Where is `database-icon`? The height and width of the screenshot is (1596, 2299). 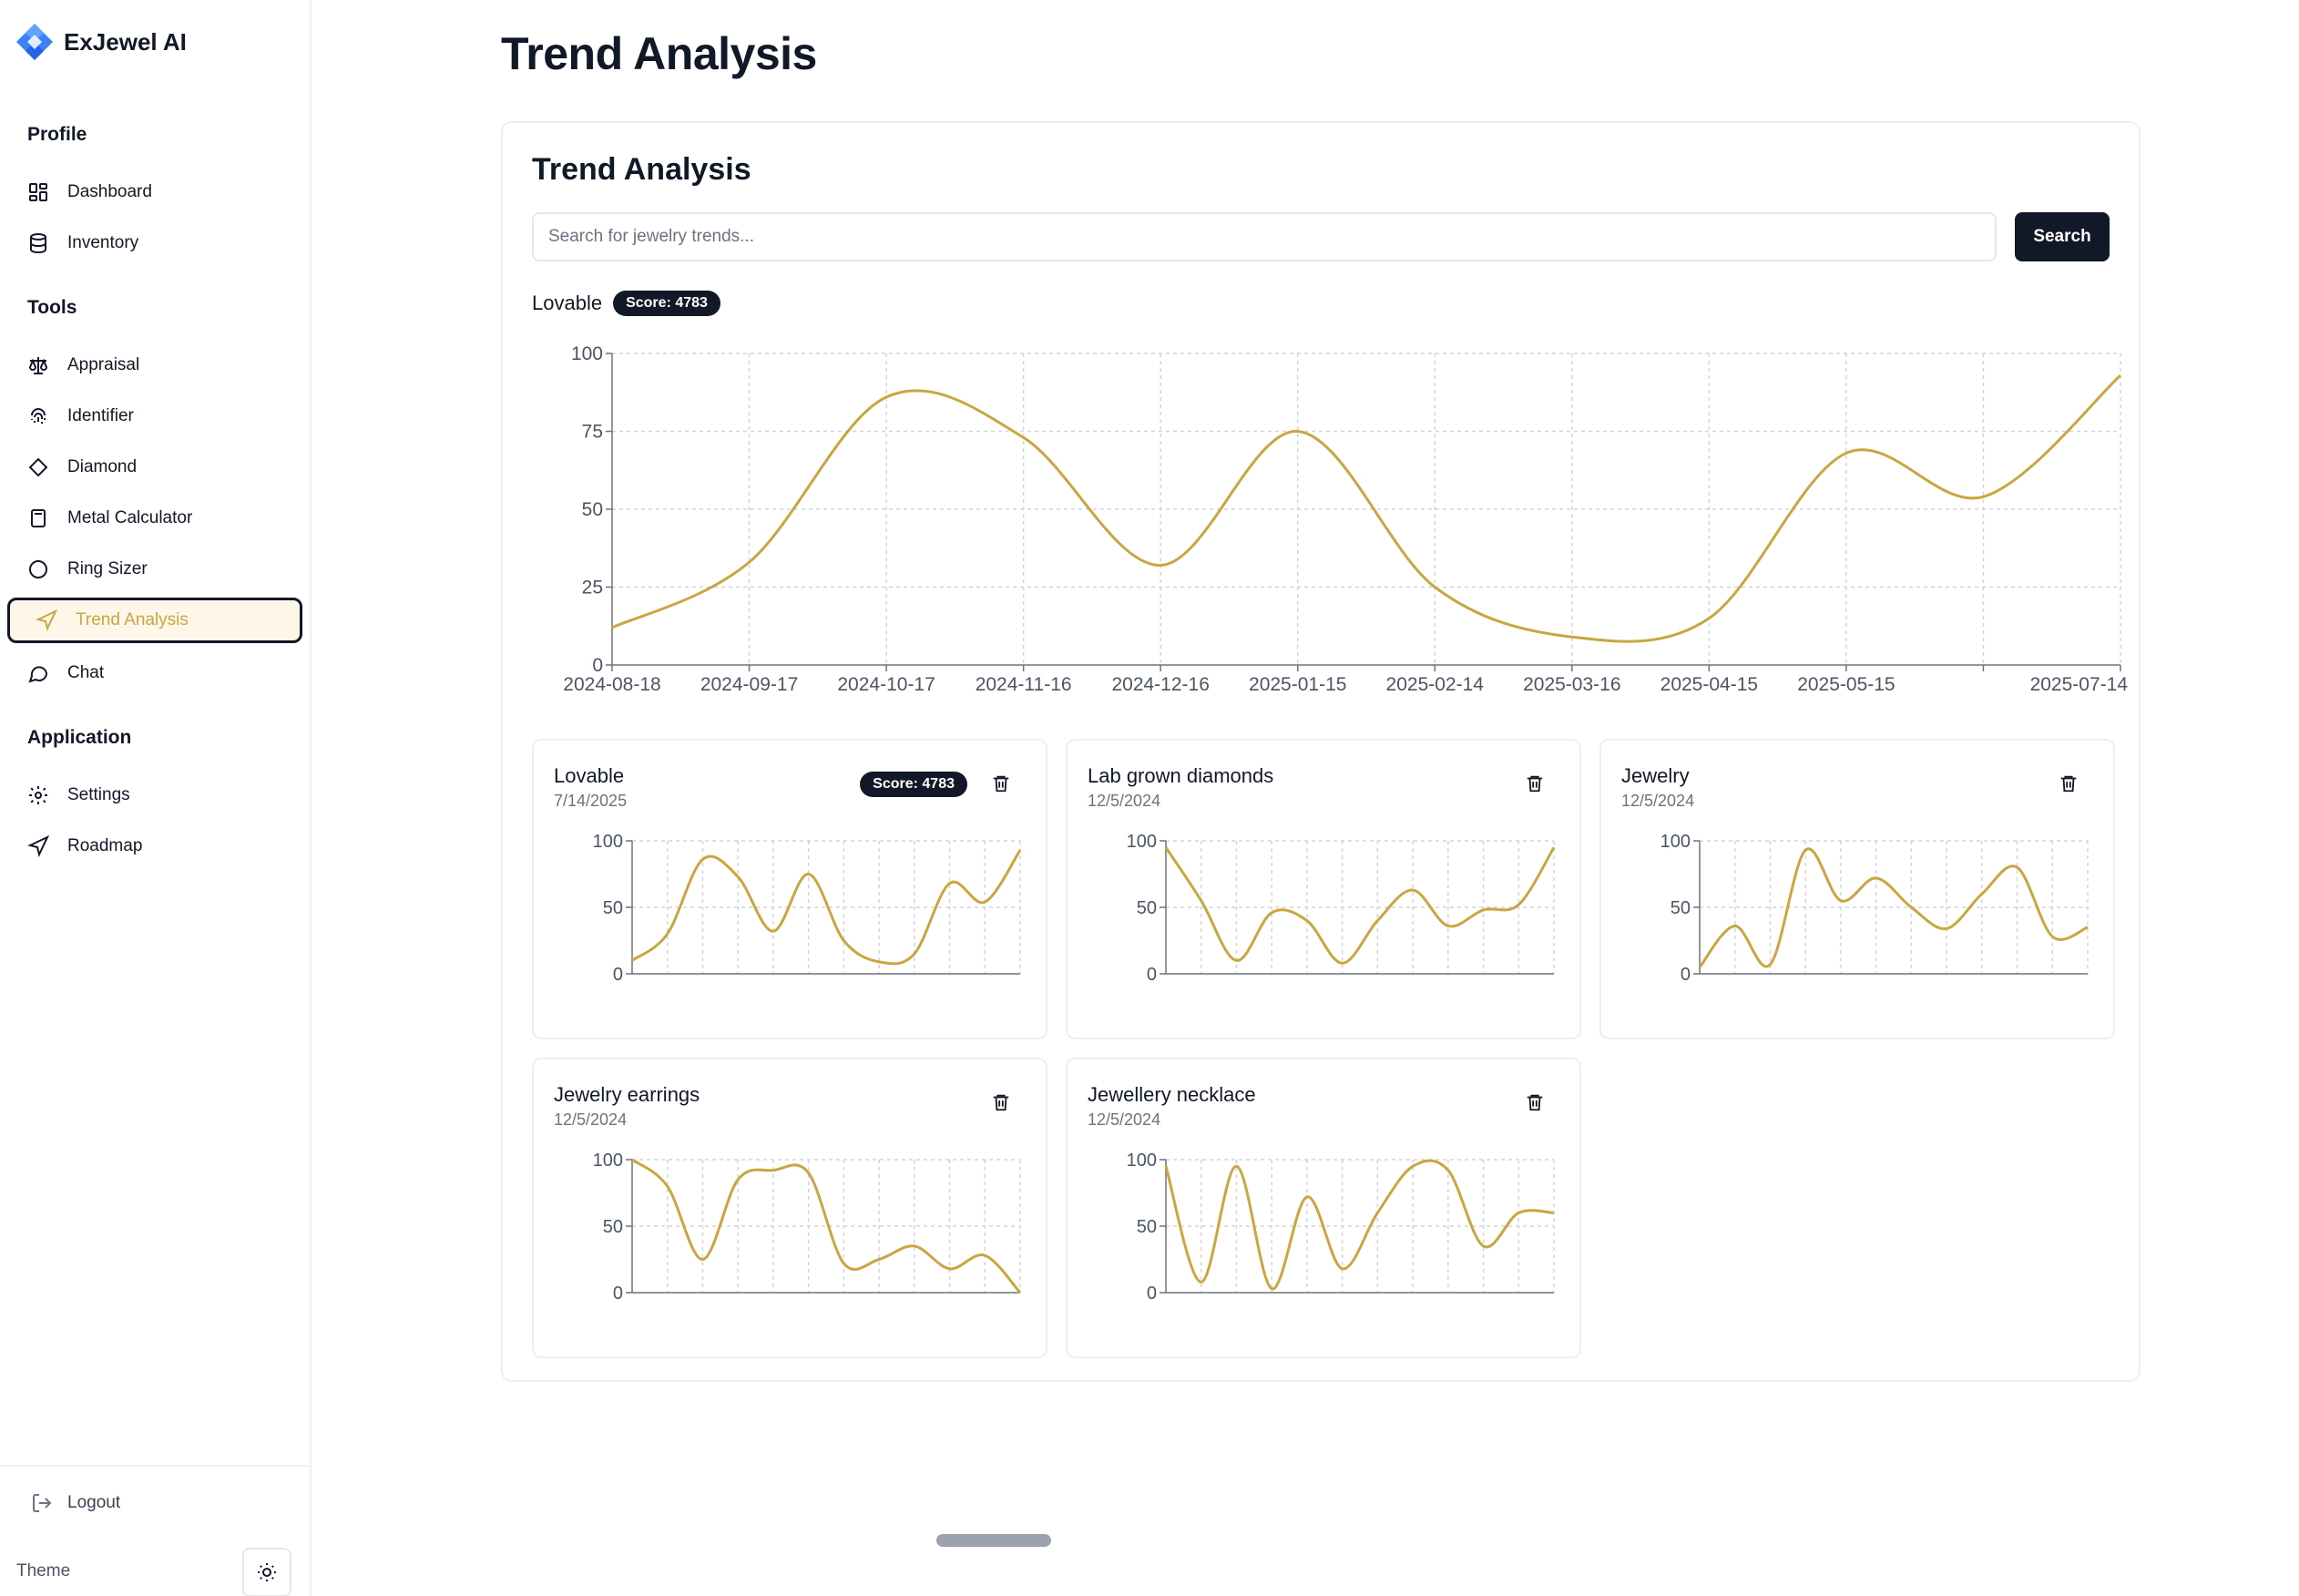
database-icon is located at coordinates (38, 243).